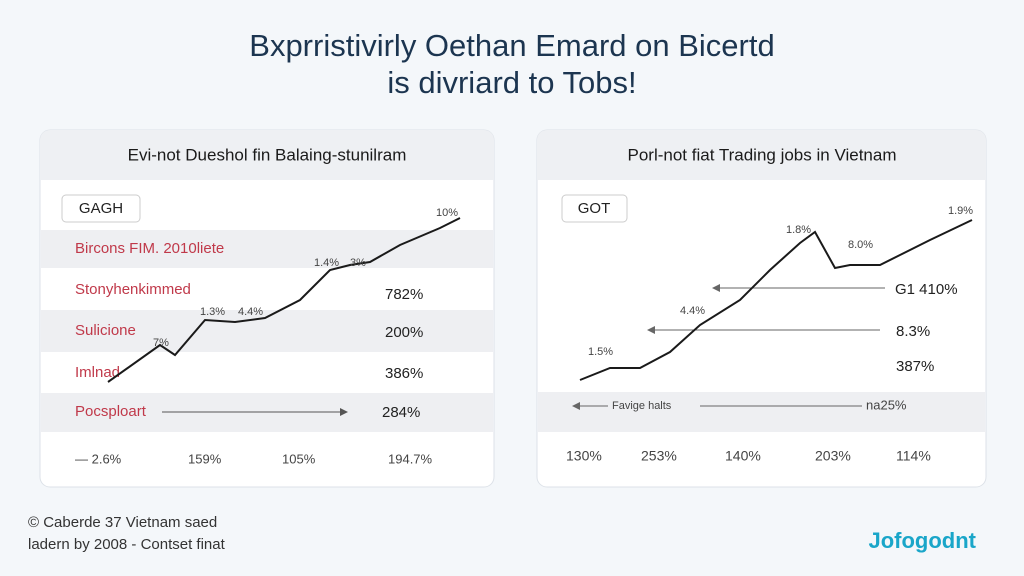 Image resolution: width=1024 pixels, height=576 pixels. What do you see at coordinates (299, 458) in the screenshot?
I see `footer-value: 105%` at bounding box center [299, 458].